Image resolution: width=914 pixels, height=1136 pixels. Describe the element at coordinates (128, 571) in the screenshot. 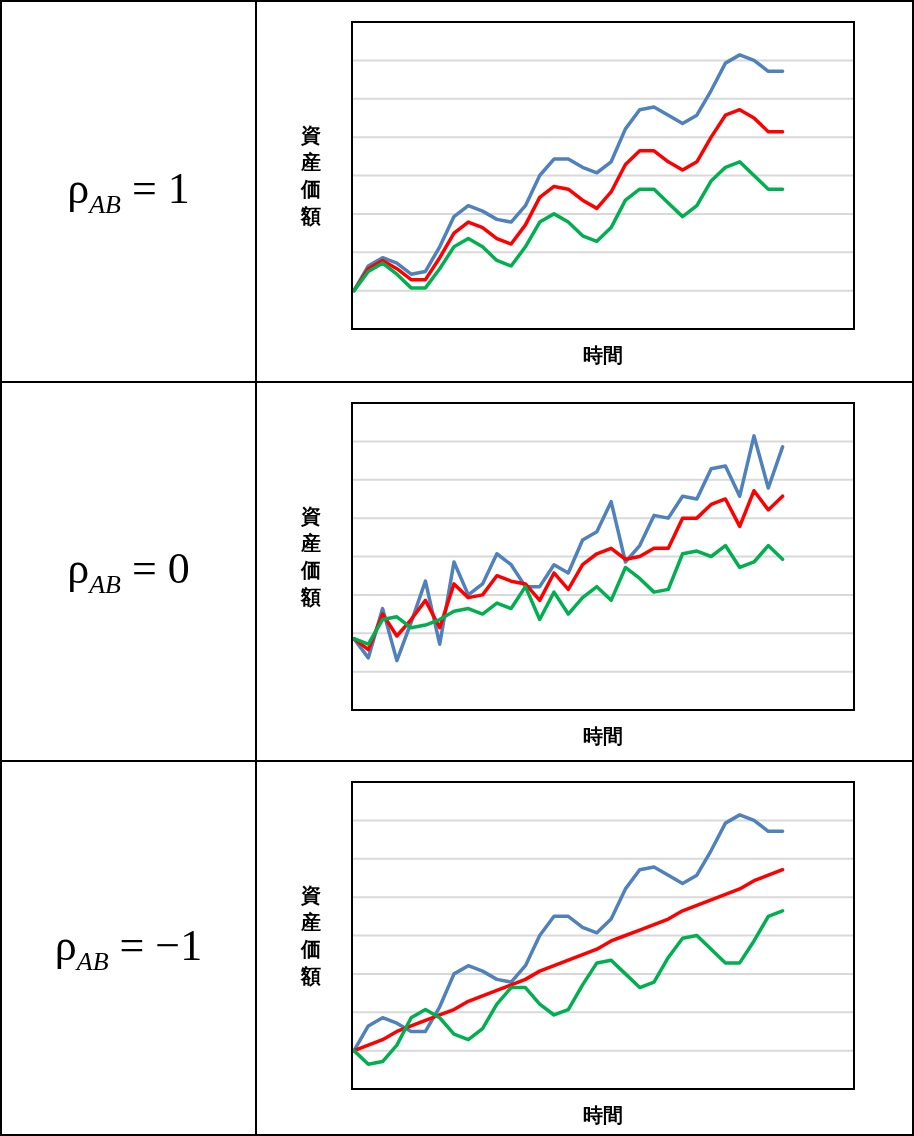

I see `text: ρ$_{AB}$ = 0` at that location.